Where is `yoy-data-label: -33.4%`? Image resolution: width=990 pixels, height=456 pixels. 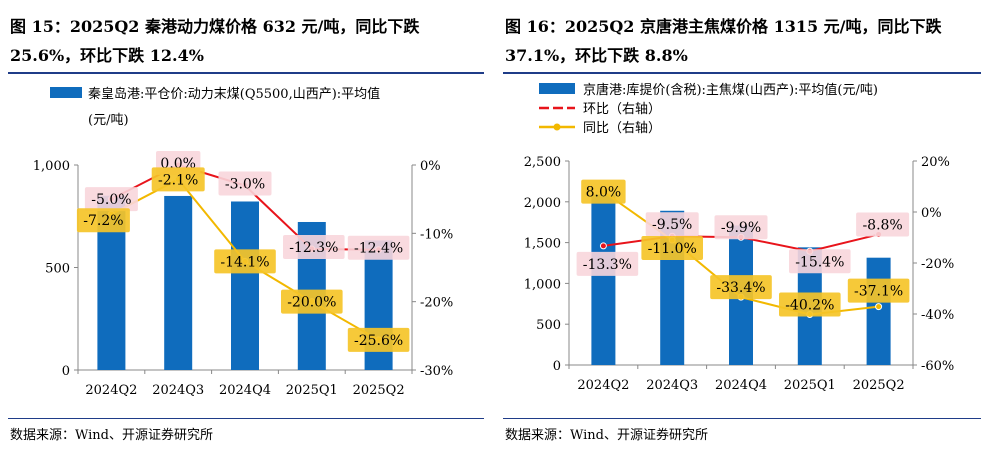 yoy-data-label: -33.4% is located at coordinates (740, 288).